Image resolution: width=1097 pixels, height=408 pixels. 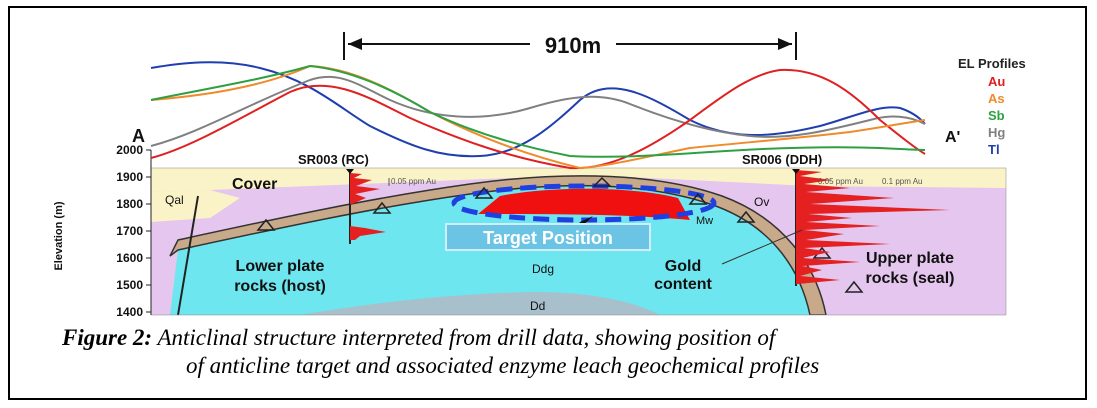 What do you see at coordinates (413, 181) in the screenshot?
I see `sr003-grade-label: 0.05 ppm Au` at bounding box center [413, 181].